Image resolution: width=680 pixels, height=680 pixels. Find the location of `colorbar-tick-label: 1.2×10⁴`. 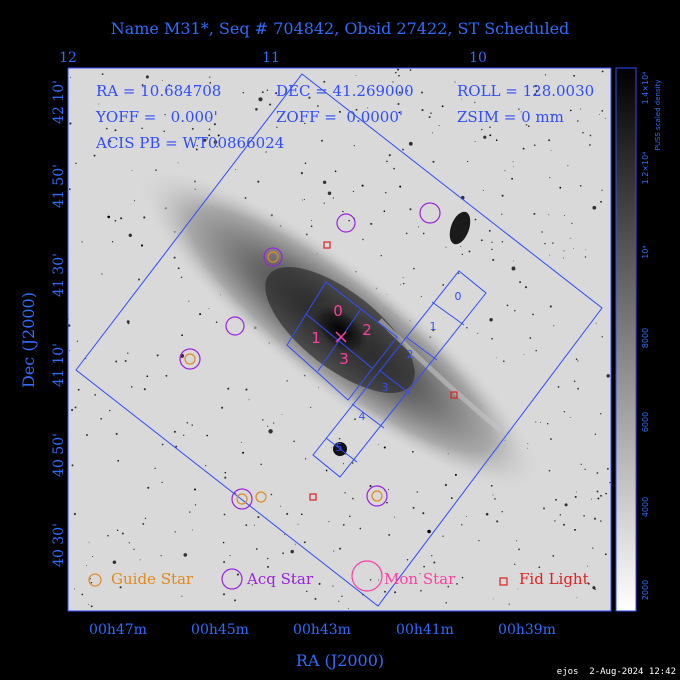

colorbar-tick-label: 1.2×10⁴ is located at coordinates (645, 168).